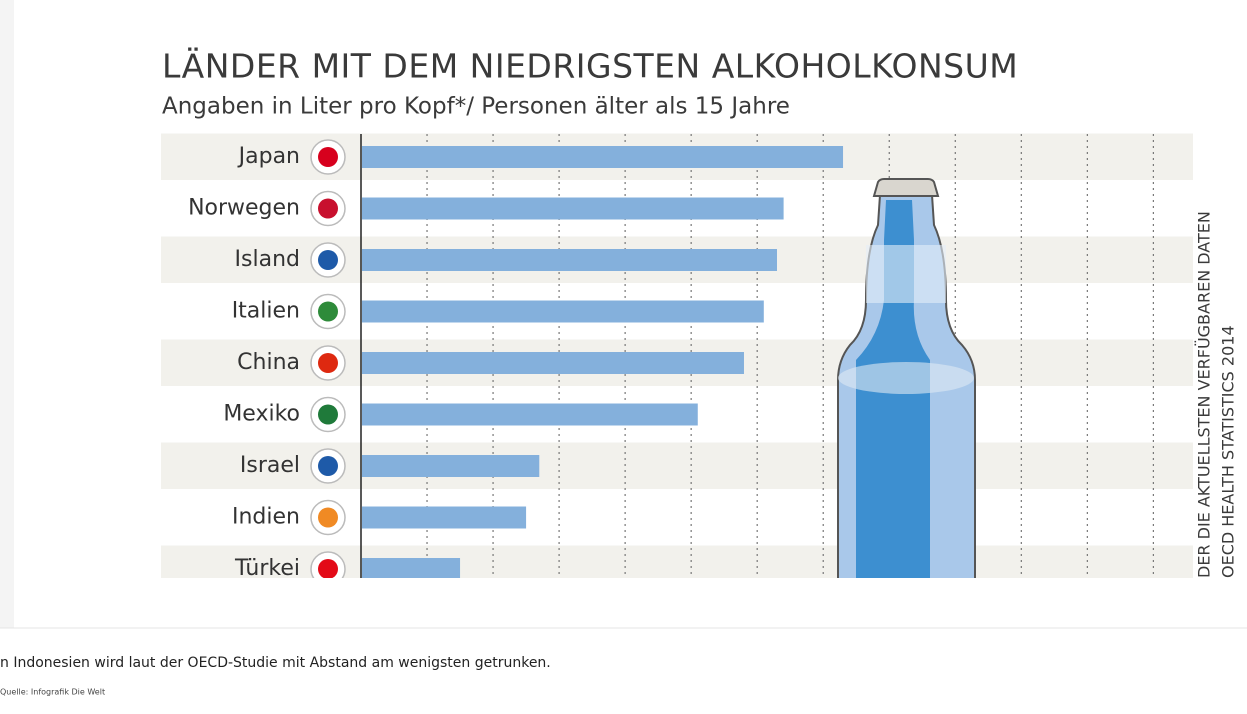 The image size is (1247, 714). What do you see at coordinates (1204, 394) in the screenshot?
I see `annotation: DER DIE AKTUELLSTEN VERFÜGBAREN DATEN` at bounding box center [1204, 394].